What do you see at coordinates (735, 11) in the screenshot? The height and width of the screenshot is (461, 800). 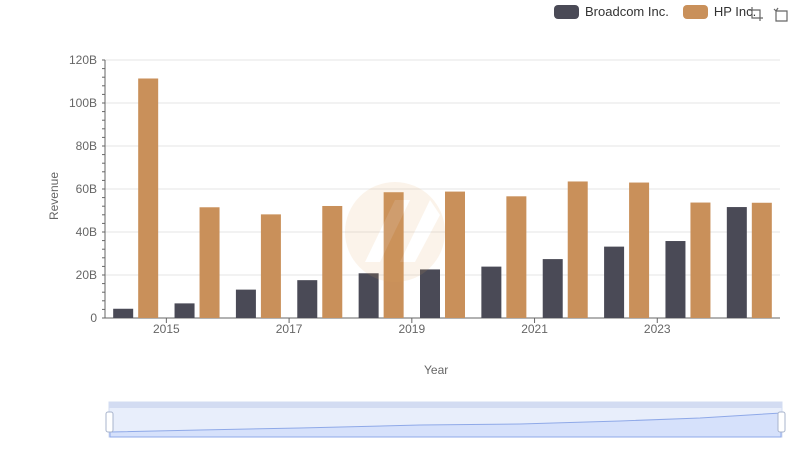 I see `legend-label-hp: HP Inc.` at bounding box center [735, 11].